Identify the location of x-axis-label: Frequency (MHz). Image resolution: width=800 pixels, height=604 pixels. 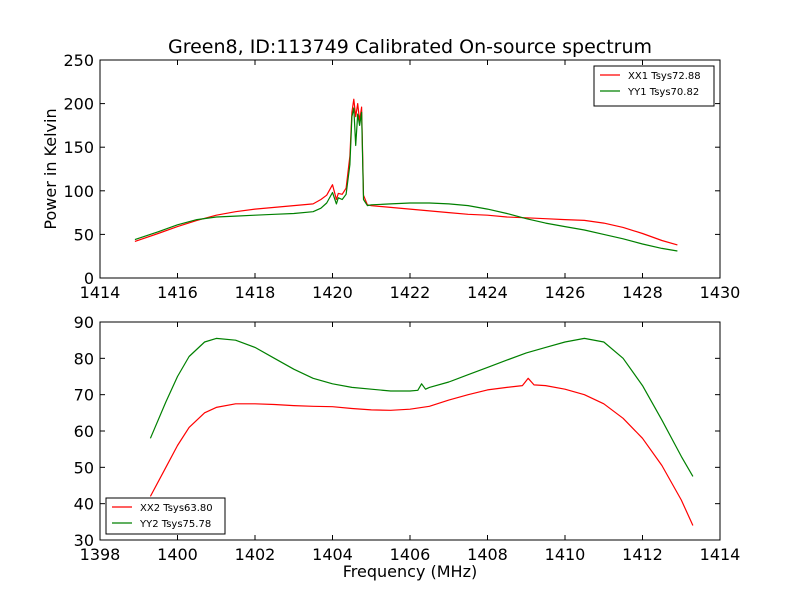
(410, 571).